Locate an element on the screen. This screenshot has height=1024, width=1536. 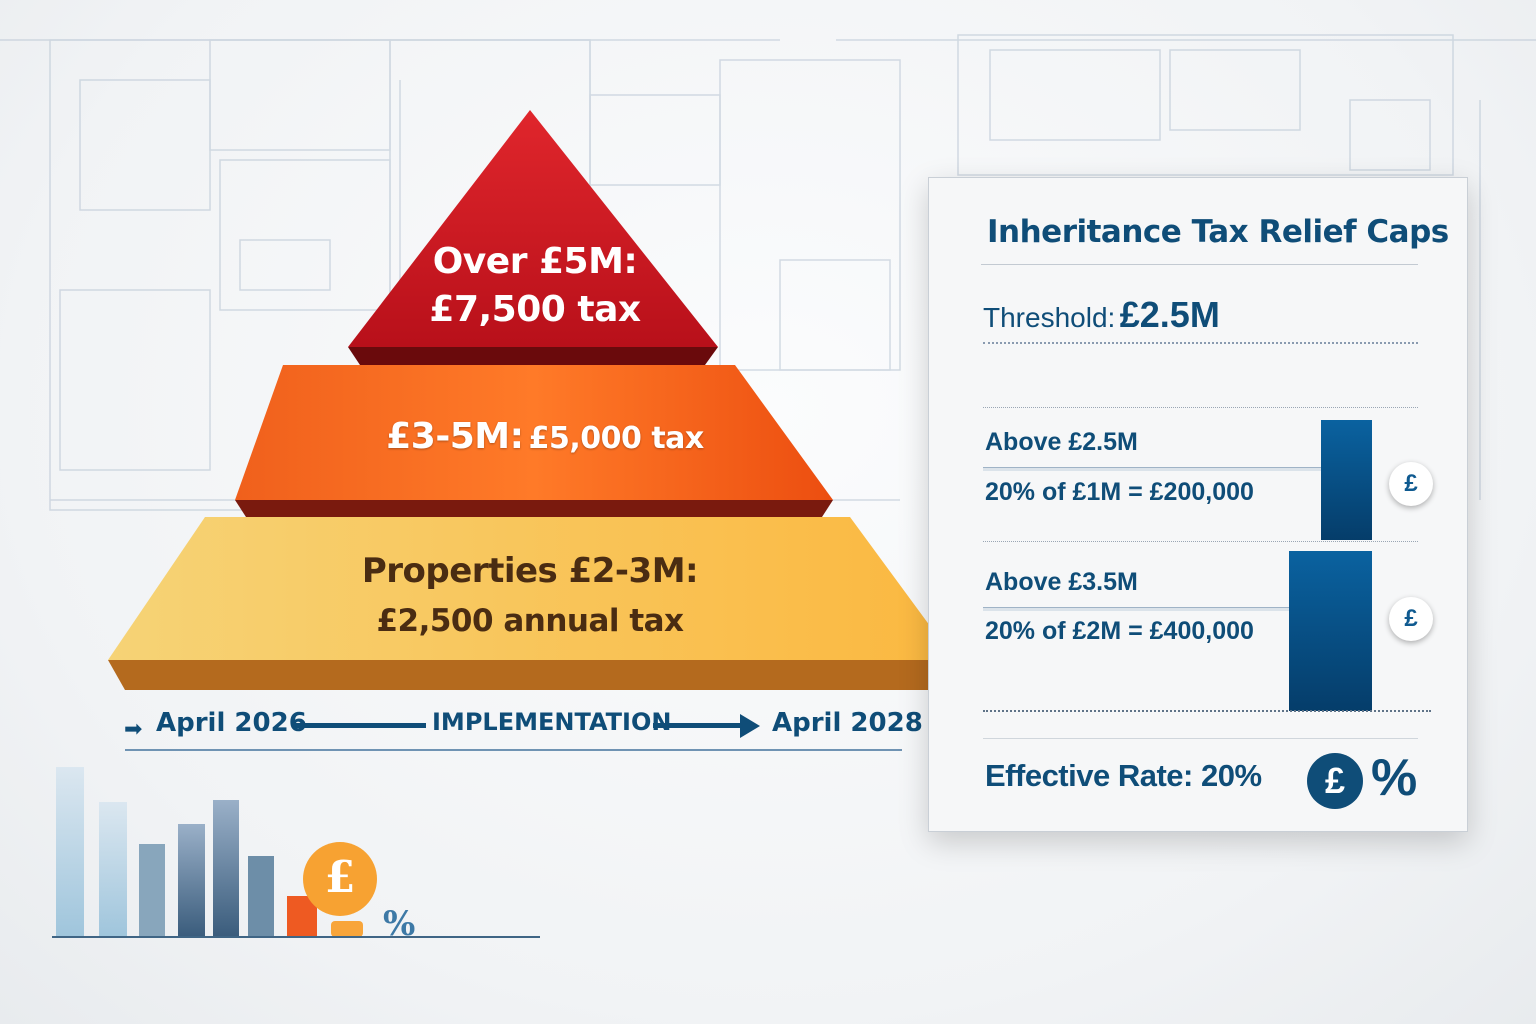
timeline-underline is located at coordinates (513, 750).